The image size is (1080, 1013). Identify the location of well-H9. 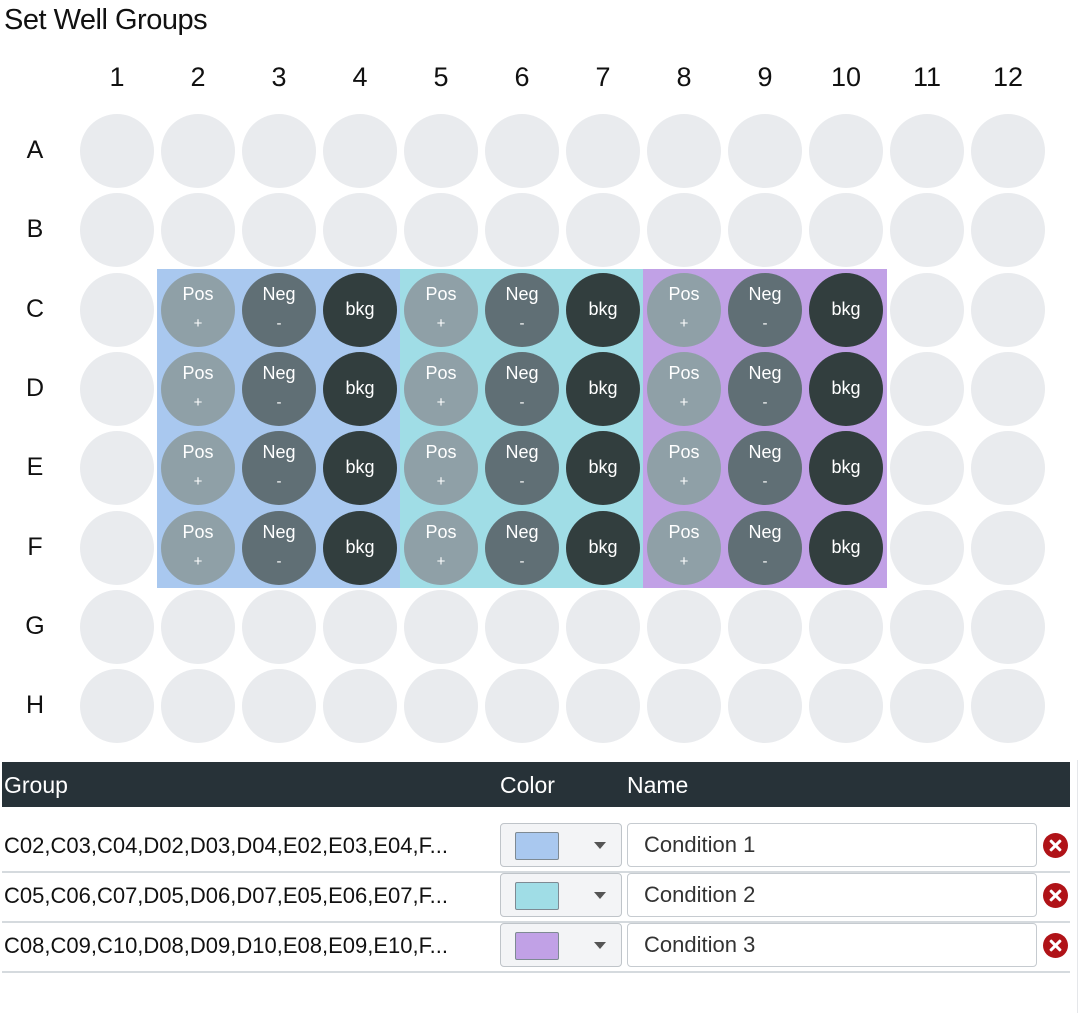
(765, 706).